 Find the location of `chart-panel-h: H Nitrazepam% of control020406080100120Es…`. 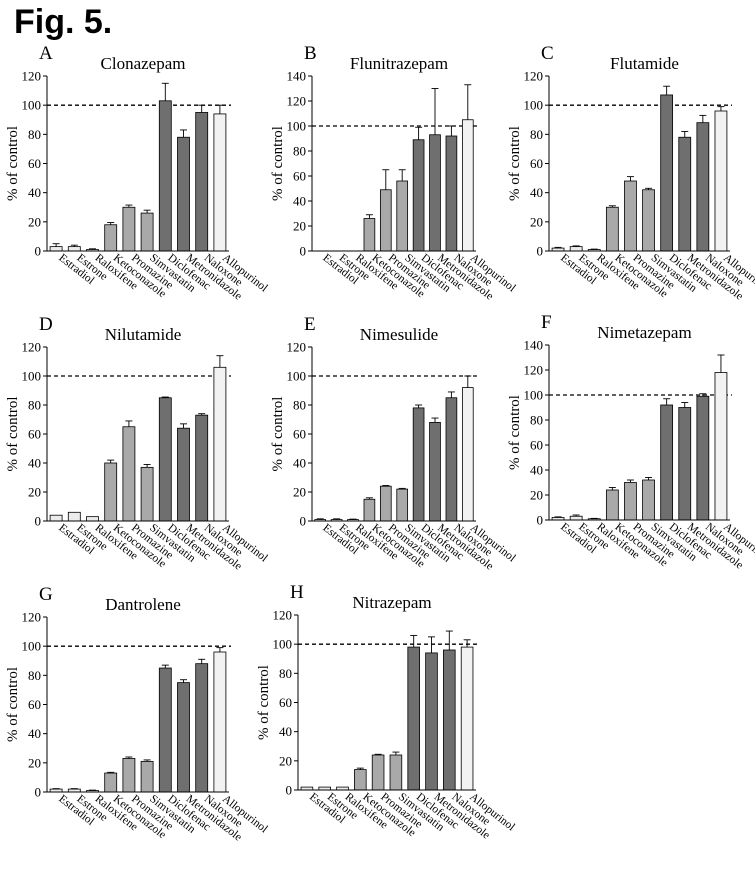

chart-panel-h: H Nitrazepam% of control020406080100120Es… is located at coordinates (386, 712).